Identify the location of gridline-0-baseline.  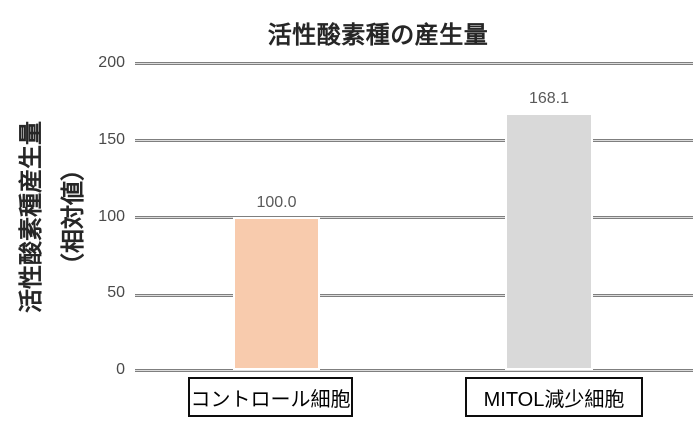
(414, 370).